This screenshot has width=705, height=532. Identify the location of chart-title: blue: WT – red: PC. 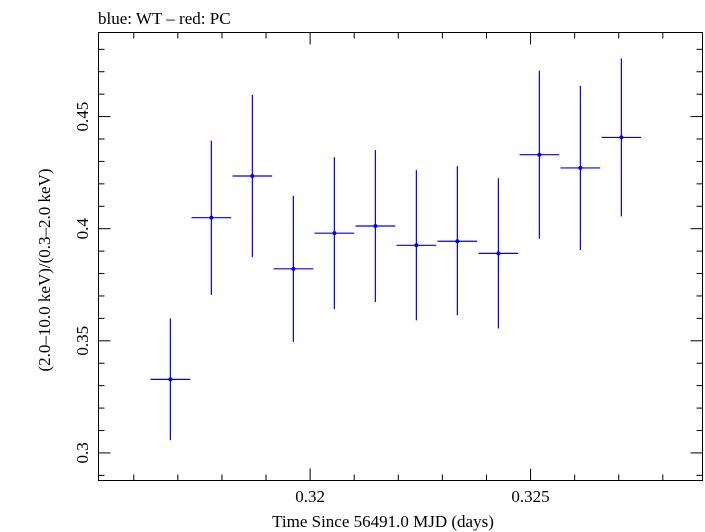
(164, 18).